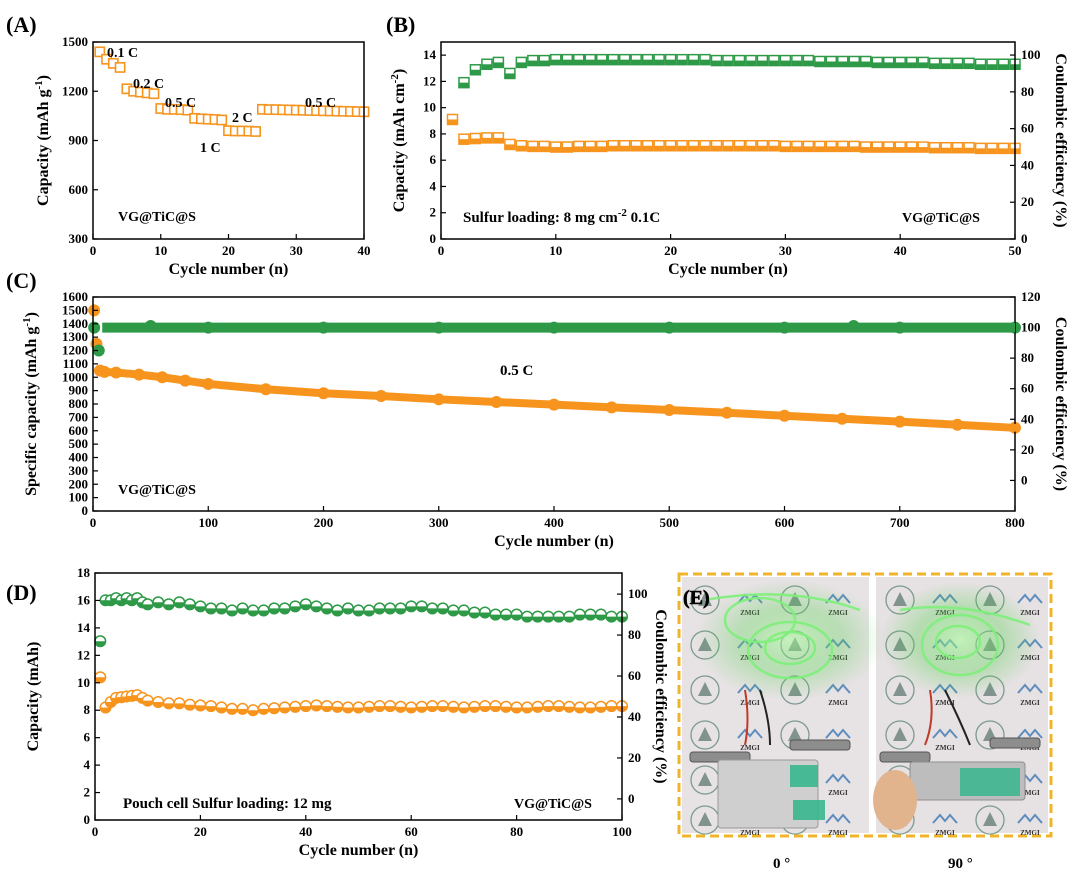 This screenshot has width=1080, height=885. Describe the element at coordinates (441, 250) in the screenshot. I see `x-tick-label: 0` at that location.